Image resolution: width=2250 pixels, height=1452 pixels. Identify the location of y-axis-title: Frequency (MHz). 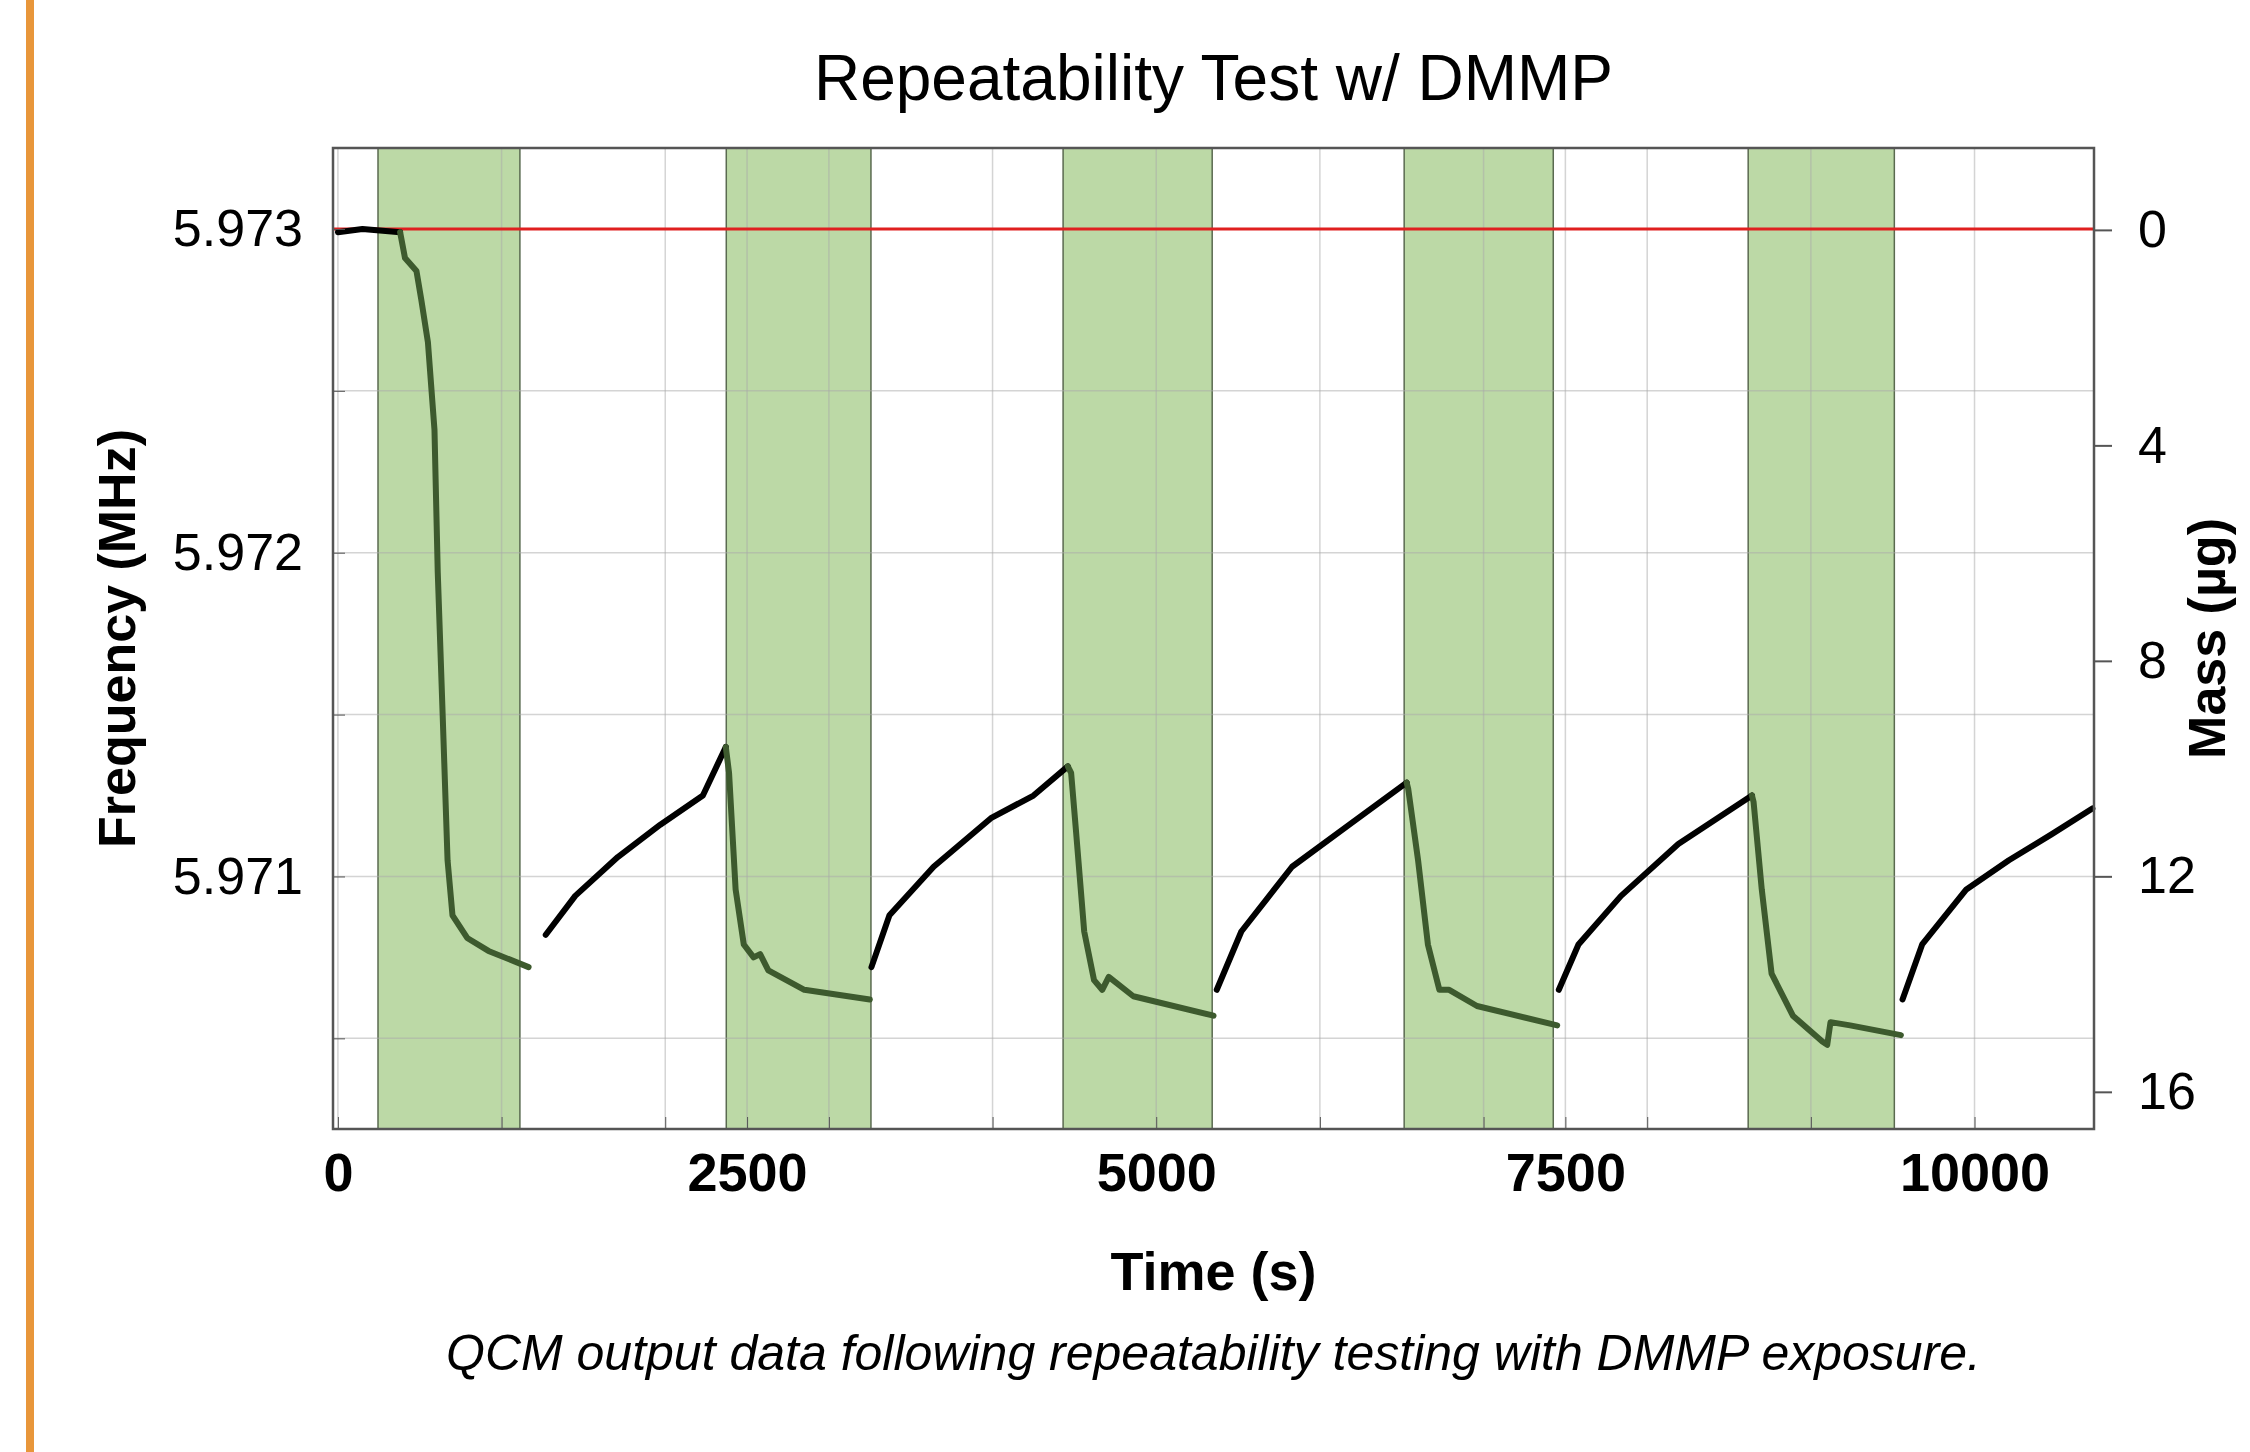
(117, 638).